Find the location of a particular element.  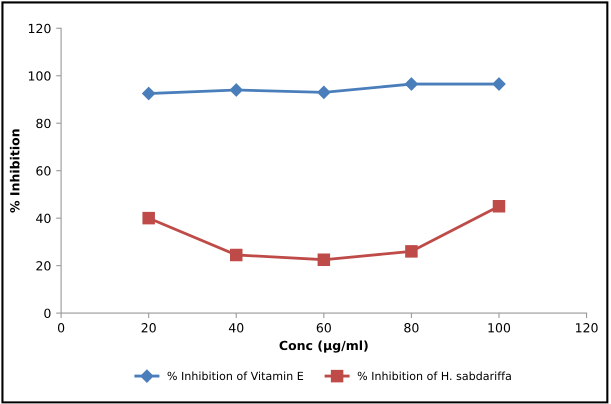

x-tick-label: 40 is located at coordinates (236, 327).